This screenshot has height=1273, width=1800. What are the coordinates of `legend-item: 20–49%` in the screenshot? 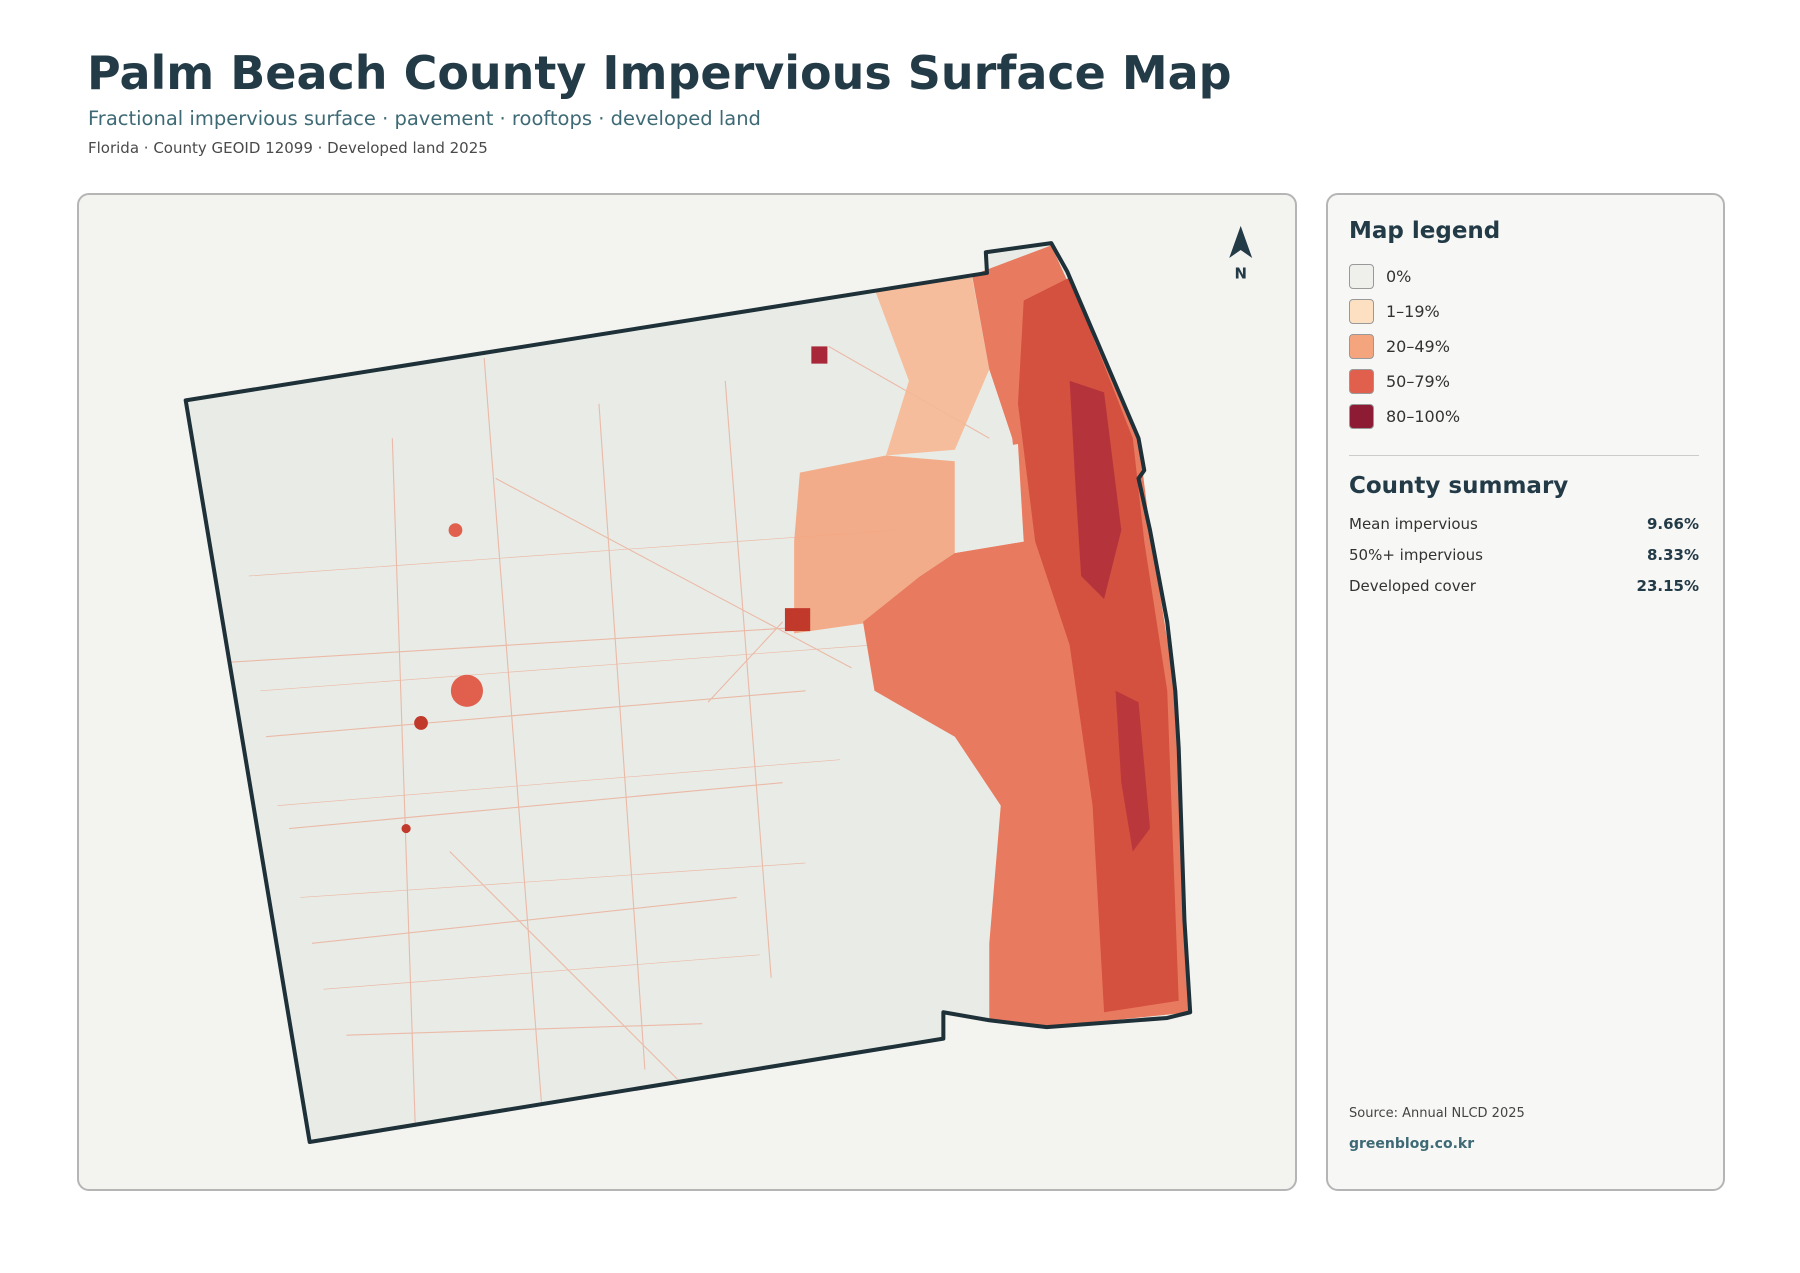 It's located at (1399, 346).